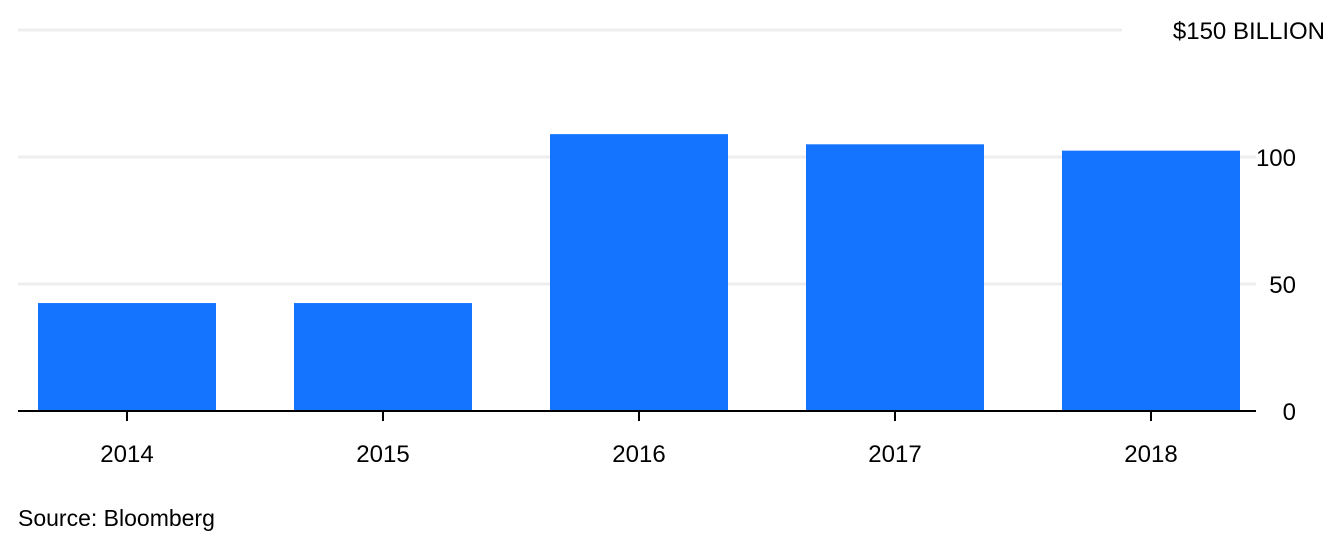 This screenshot has height=536, width=1340. Describe the element at coordinates (116, 518) in the screenshot. I see `source-note: Source: Bloomberg` at that location.